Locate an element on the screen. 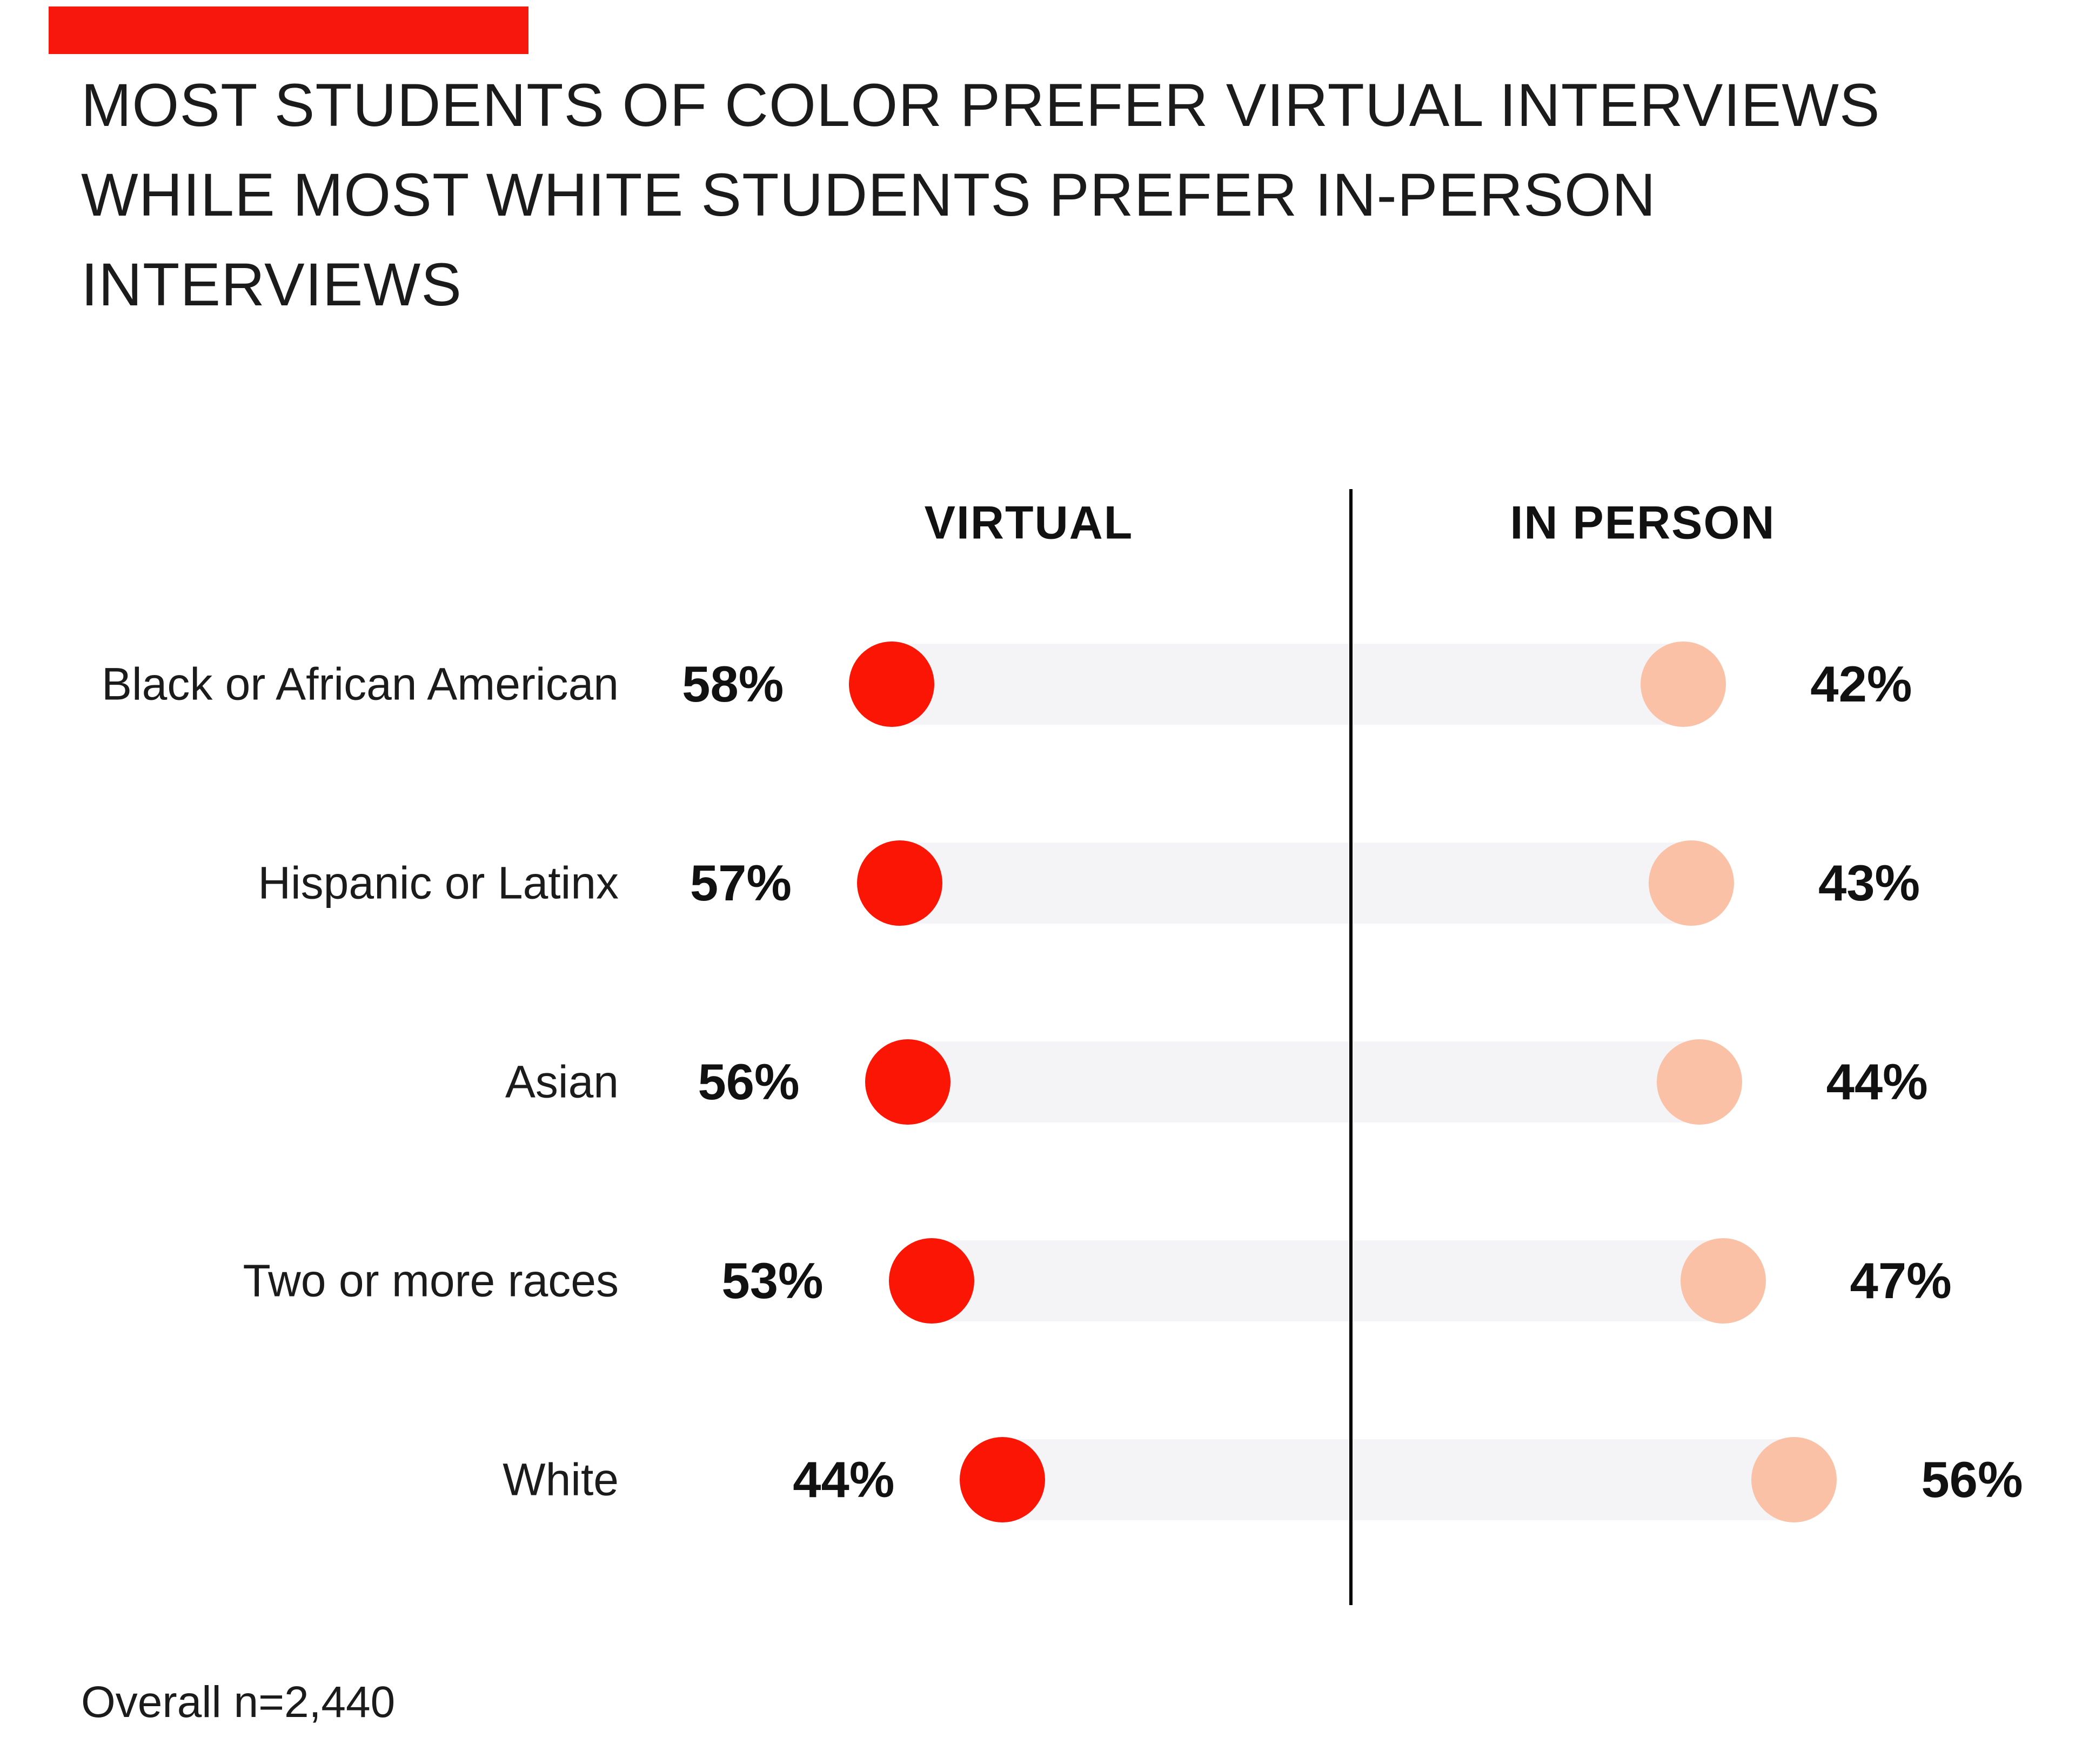 The width and height of the screenshot is (2075, 1764). in-person-value: 44% is located at coordinates (1877, 1081).